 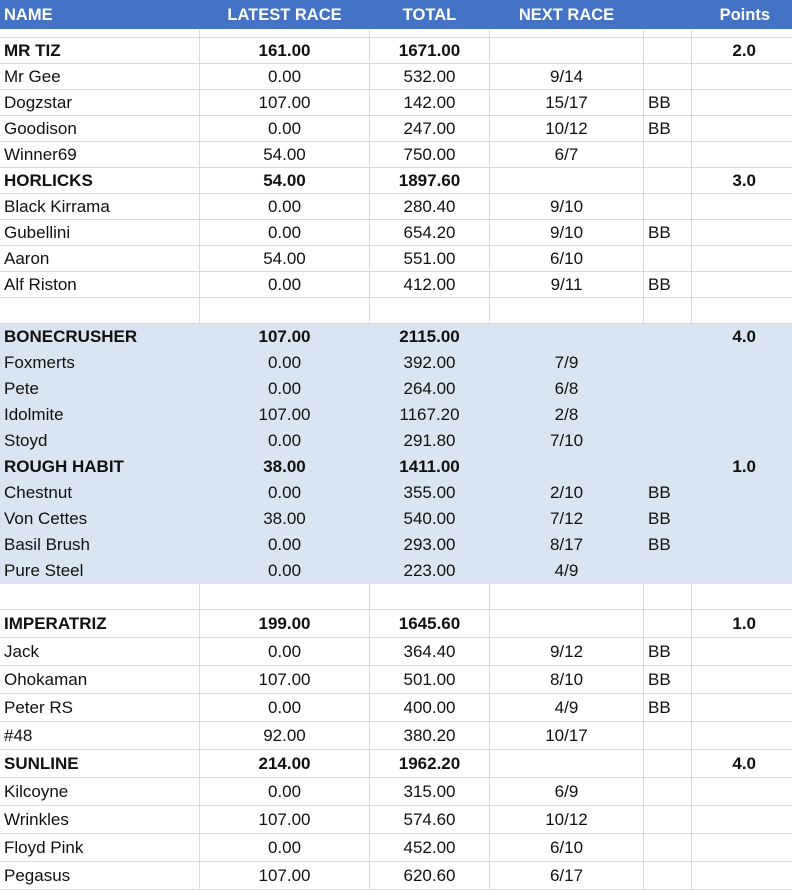 I want to click on cell-name: BONECRUSHER, so click(x=71, y=336).